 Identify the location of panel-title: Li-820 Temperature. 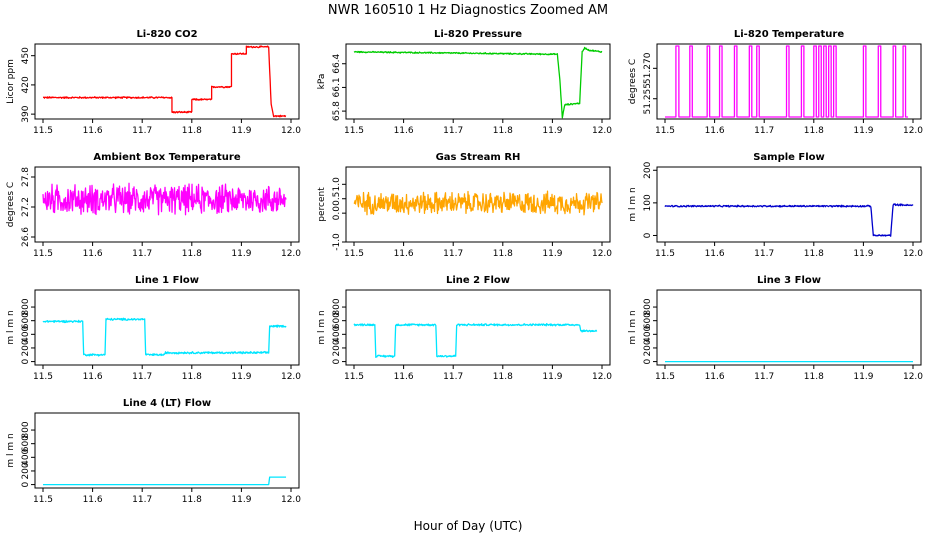
(789, 34).